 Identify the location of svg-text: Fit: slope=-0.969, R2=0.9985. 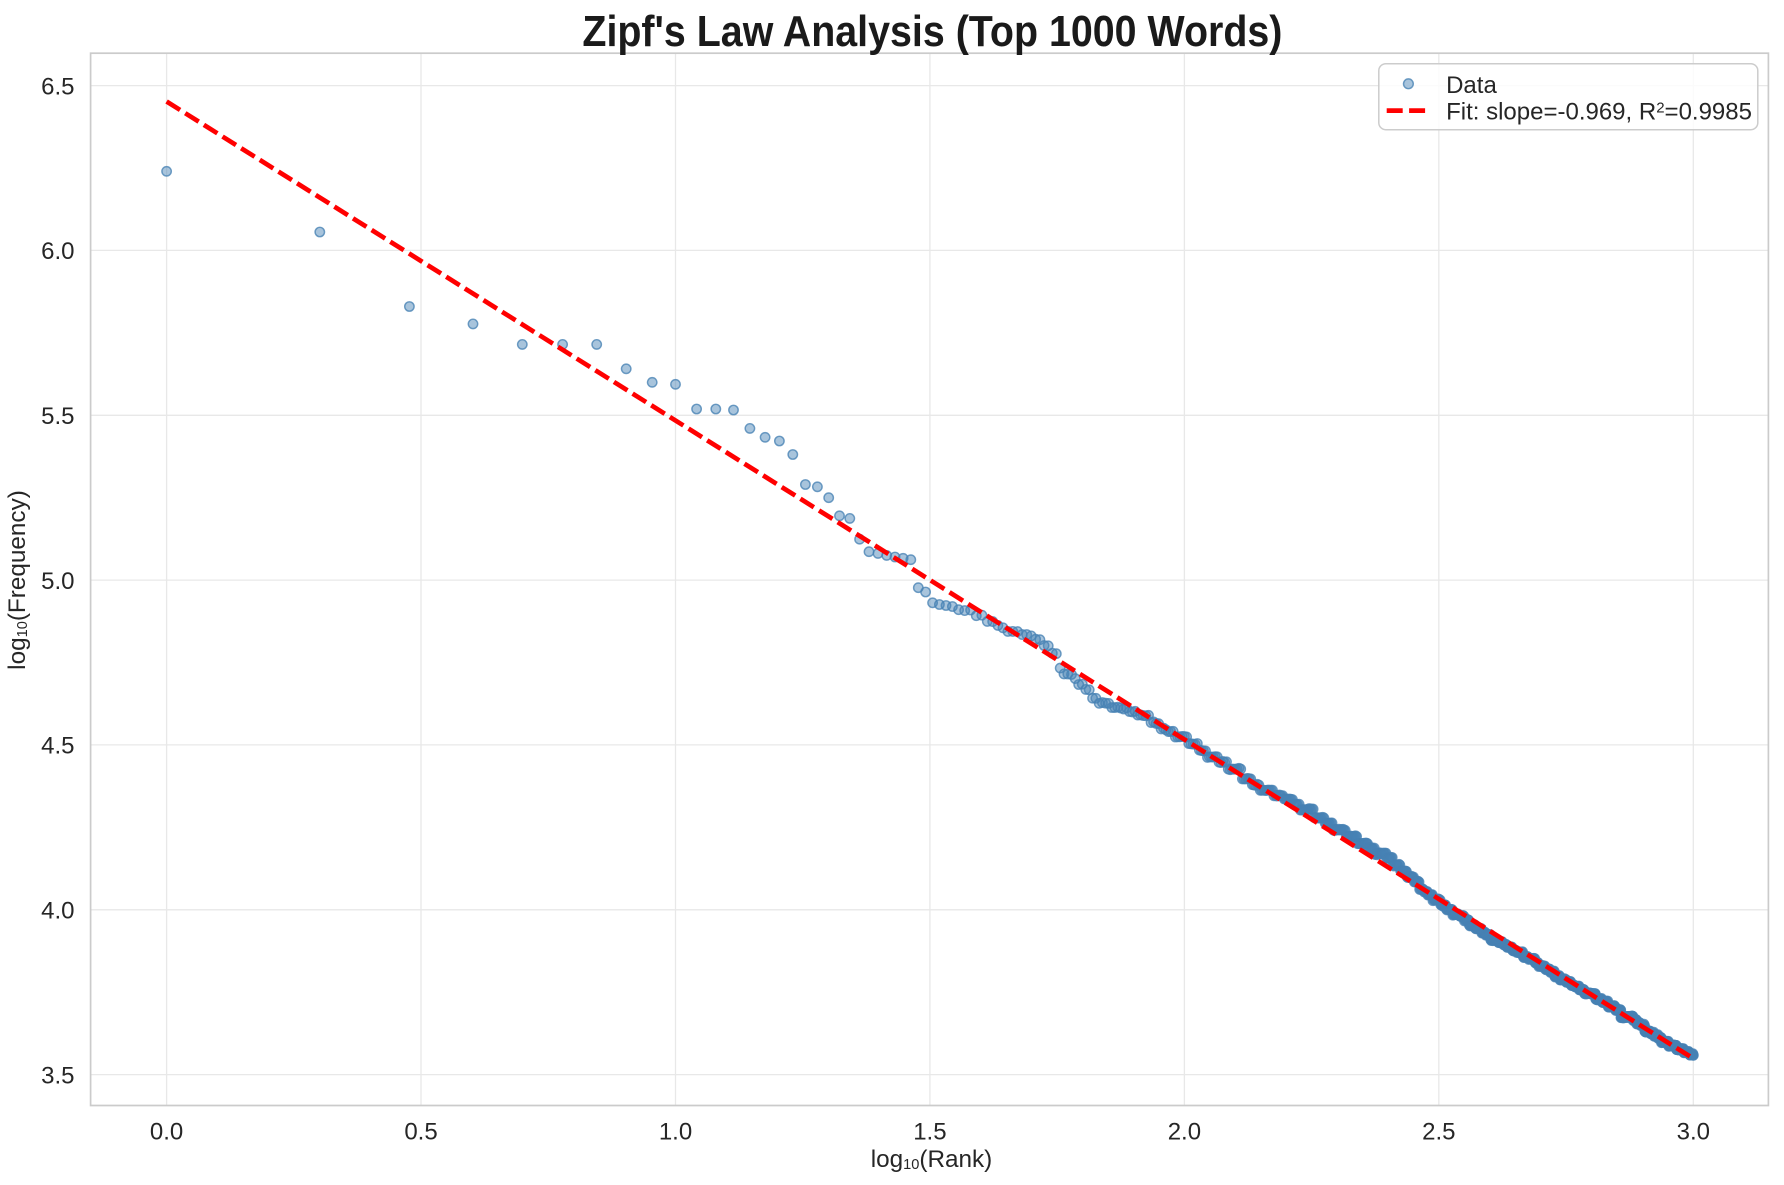
(1599, 112).